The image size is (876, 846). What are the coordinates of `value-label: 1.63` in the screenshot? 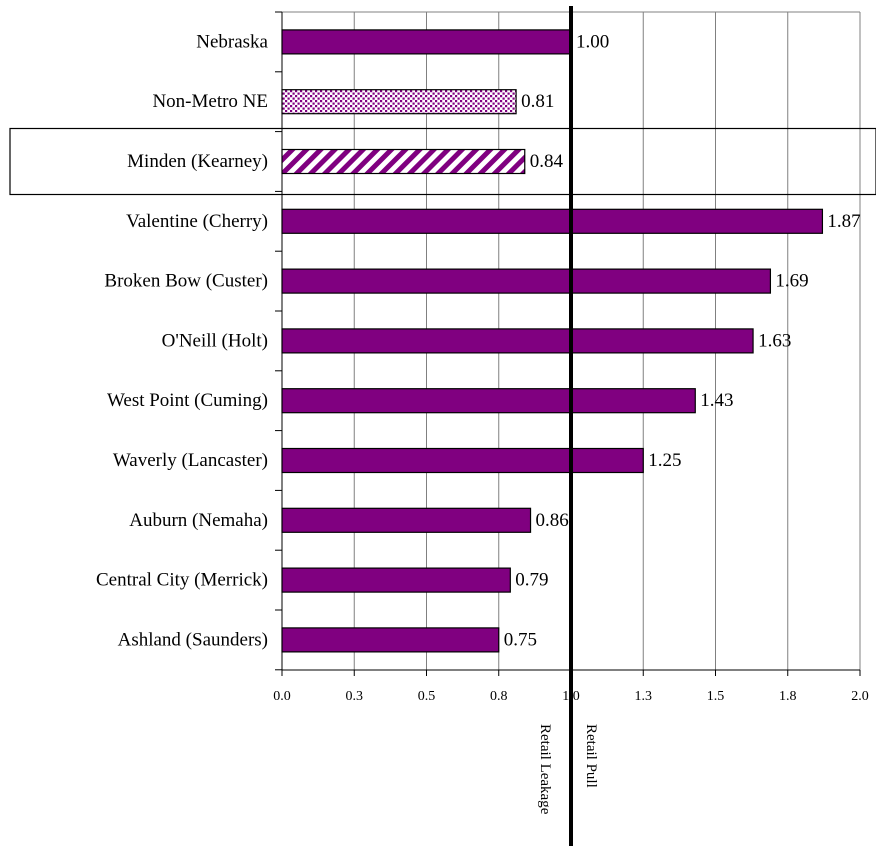 It's located at (774, 340).